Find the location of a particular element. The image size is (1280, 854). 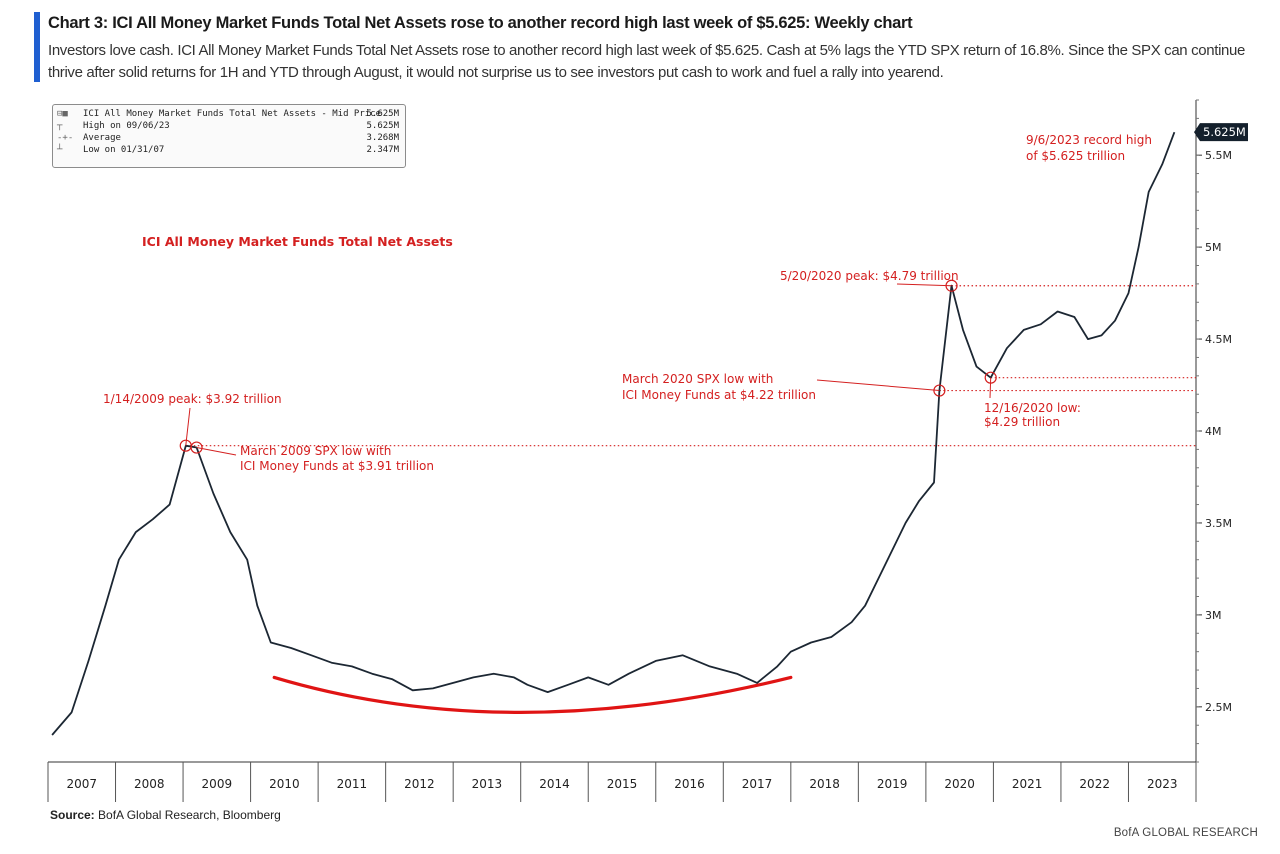

legend-average-label: Average is located at coordinates (102, 138).